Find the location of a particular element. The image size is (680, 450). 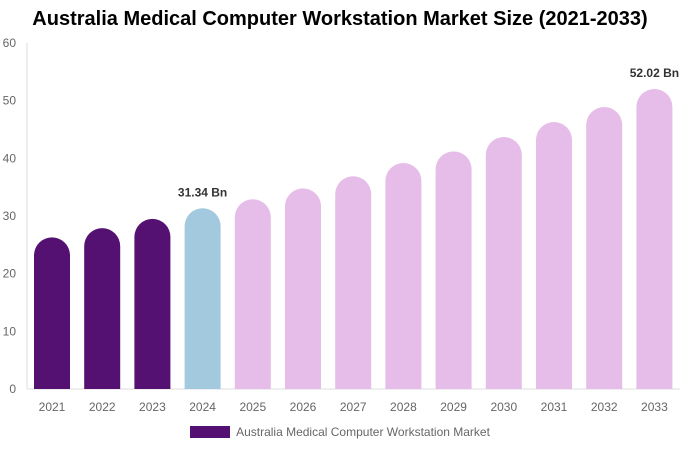

bar-2027 is located at coordinates (353, 282).